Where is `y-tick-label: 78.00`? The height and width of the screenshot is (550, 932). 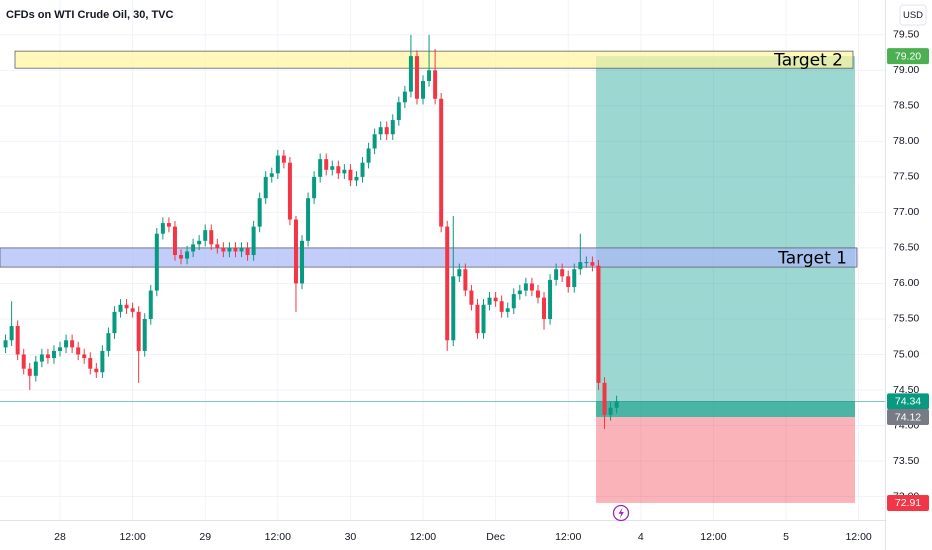 y-tick-label: 78.00 is located at coordinates (906, 141).